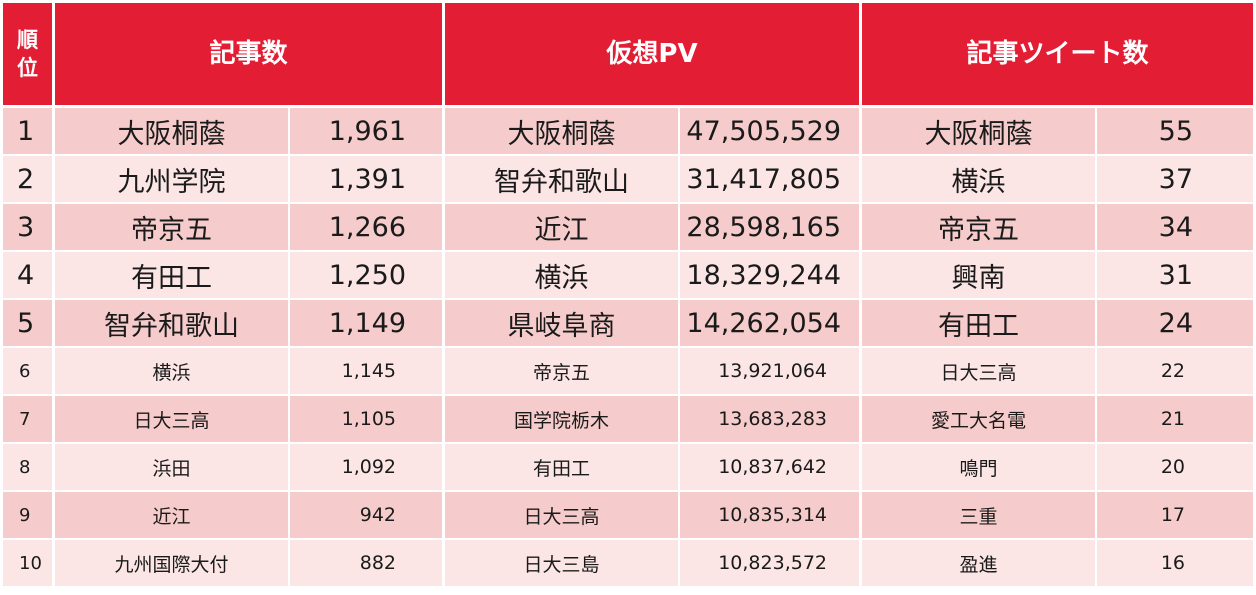  Describe the element at coordinates (1175, 132) in the screenshot. I see `tweets-count-cell: 55` at that location.